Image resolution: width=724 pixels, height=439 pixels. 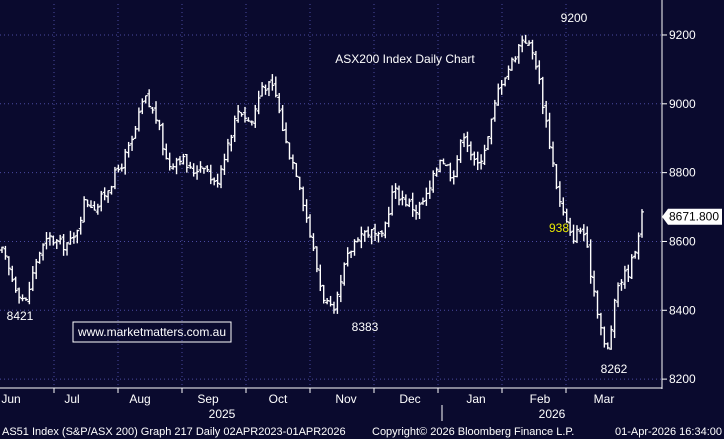 What do you see at coordinates (278, 399) in the screenshot?
I see `x-tick-label: Oct` at bounding box center [278, 399].